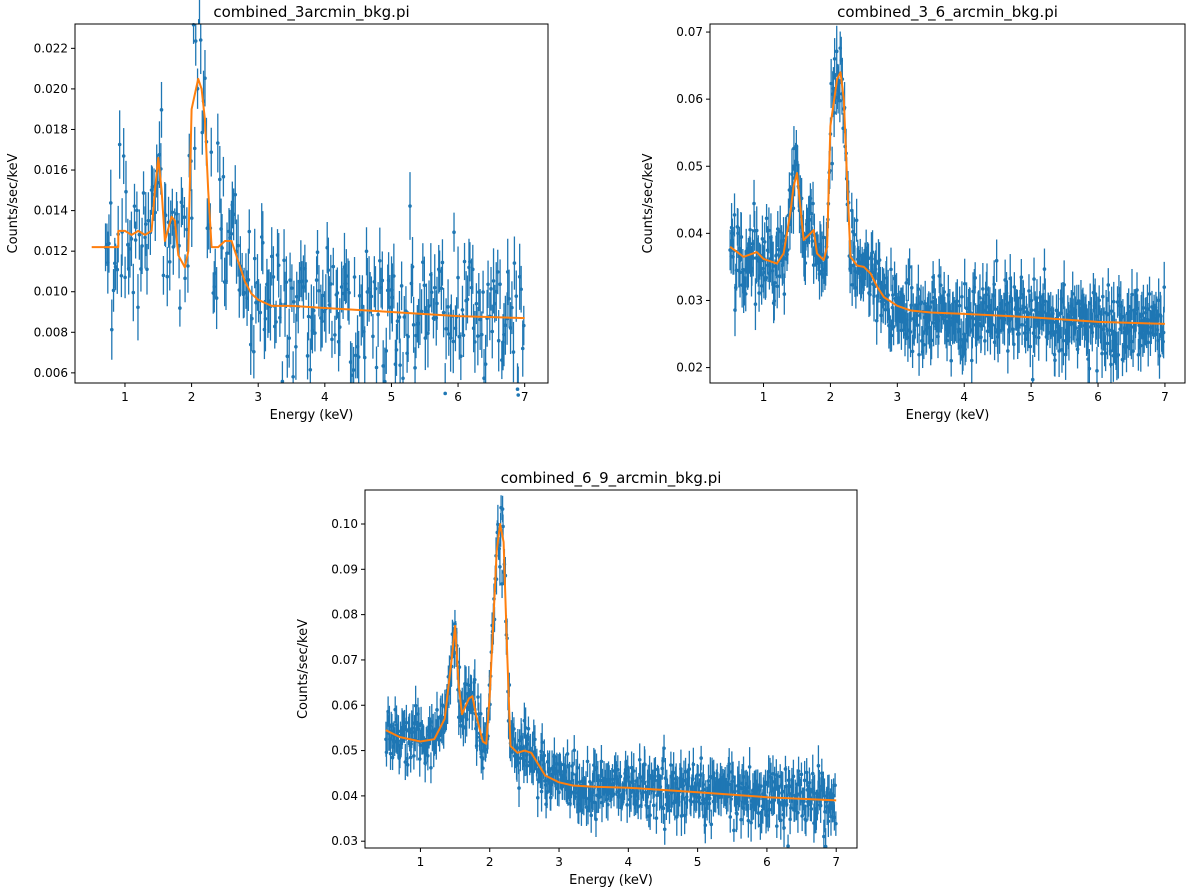  What do you see at coordinates (344, 796) in the screenshot?
I see `y-tick-label: 0.04` at bounding box center [344, 796].